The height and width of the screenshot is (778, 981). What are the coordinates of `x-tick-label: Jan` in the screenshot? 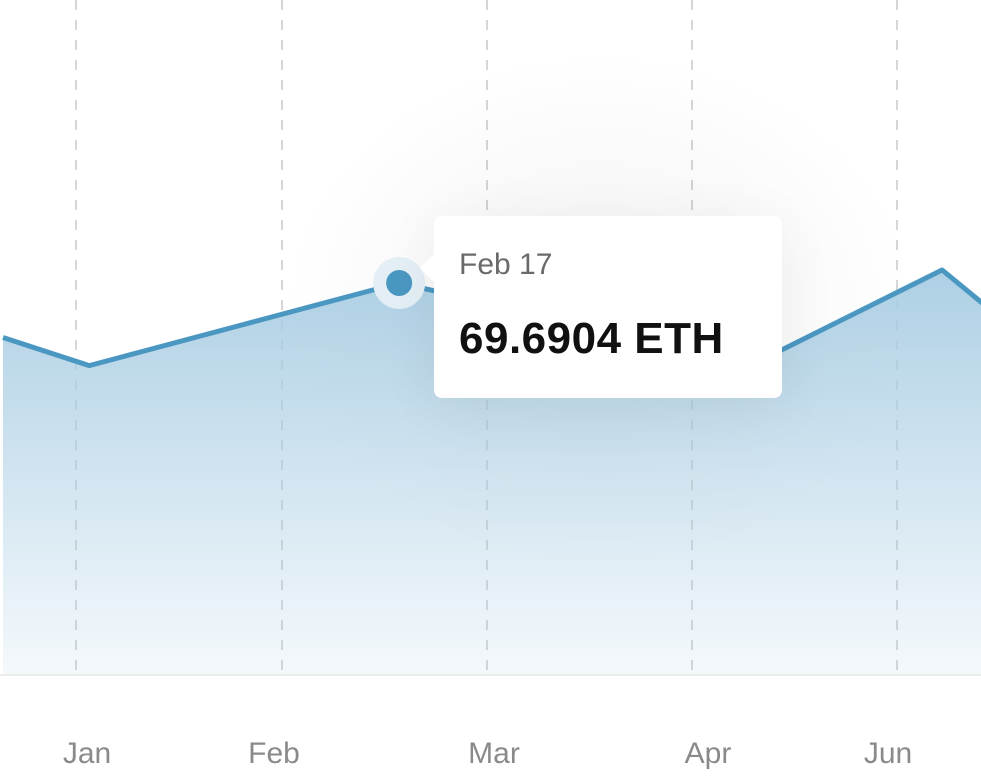 It's located at (87, 753).